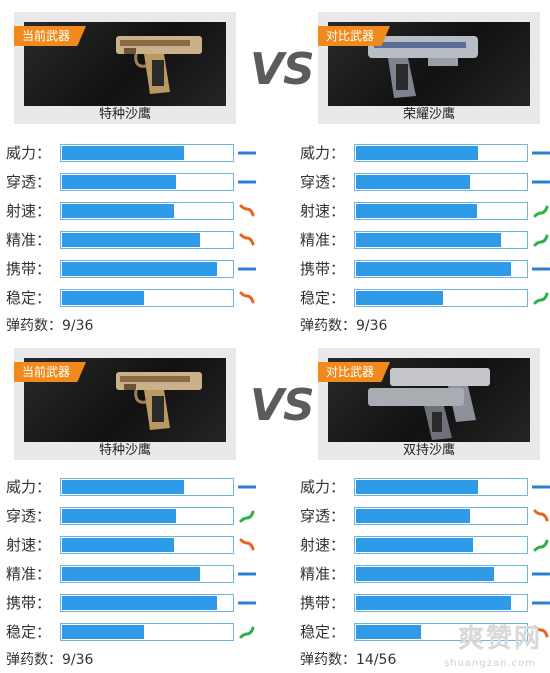 The image size is (550, 673). I want to click on compare-weapon-card: 对比武器 荣耀沙鹰, so click(429, 68).